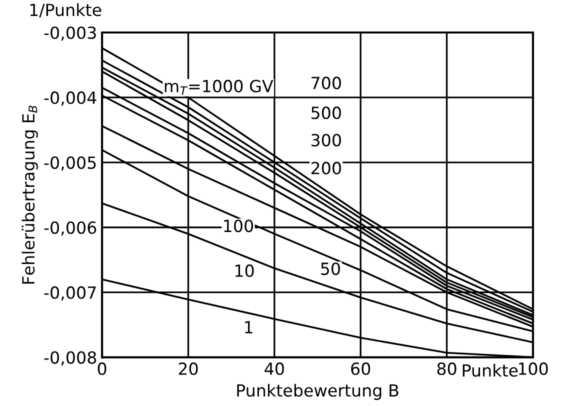 The height and width of the screenshot is (406, 567). I want to click on text: 1/Punkte, so click(66, 10).